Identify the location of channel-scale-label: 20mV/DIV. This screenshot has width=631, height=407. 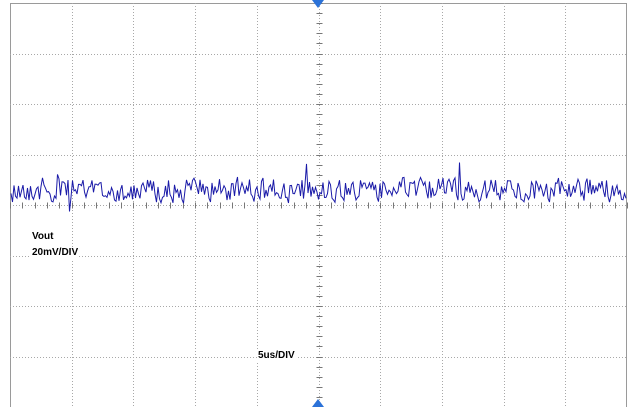
(55, 253).